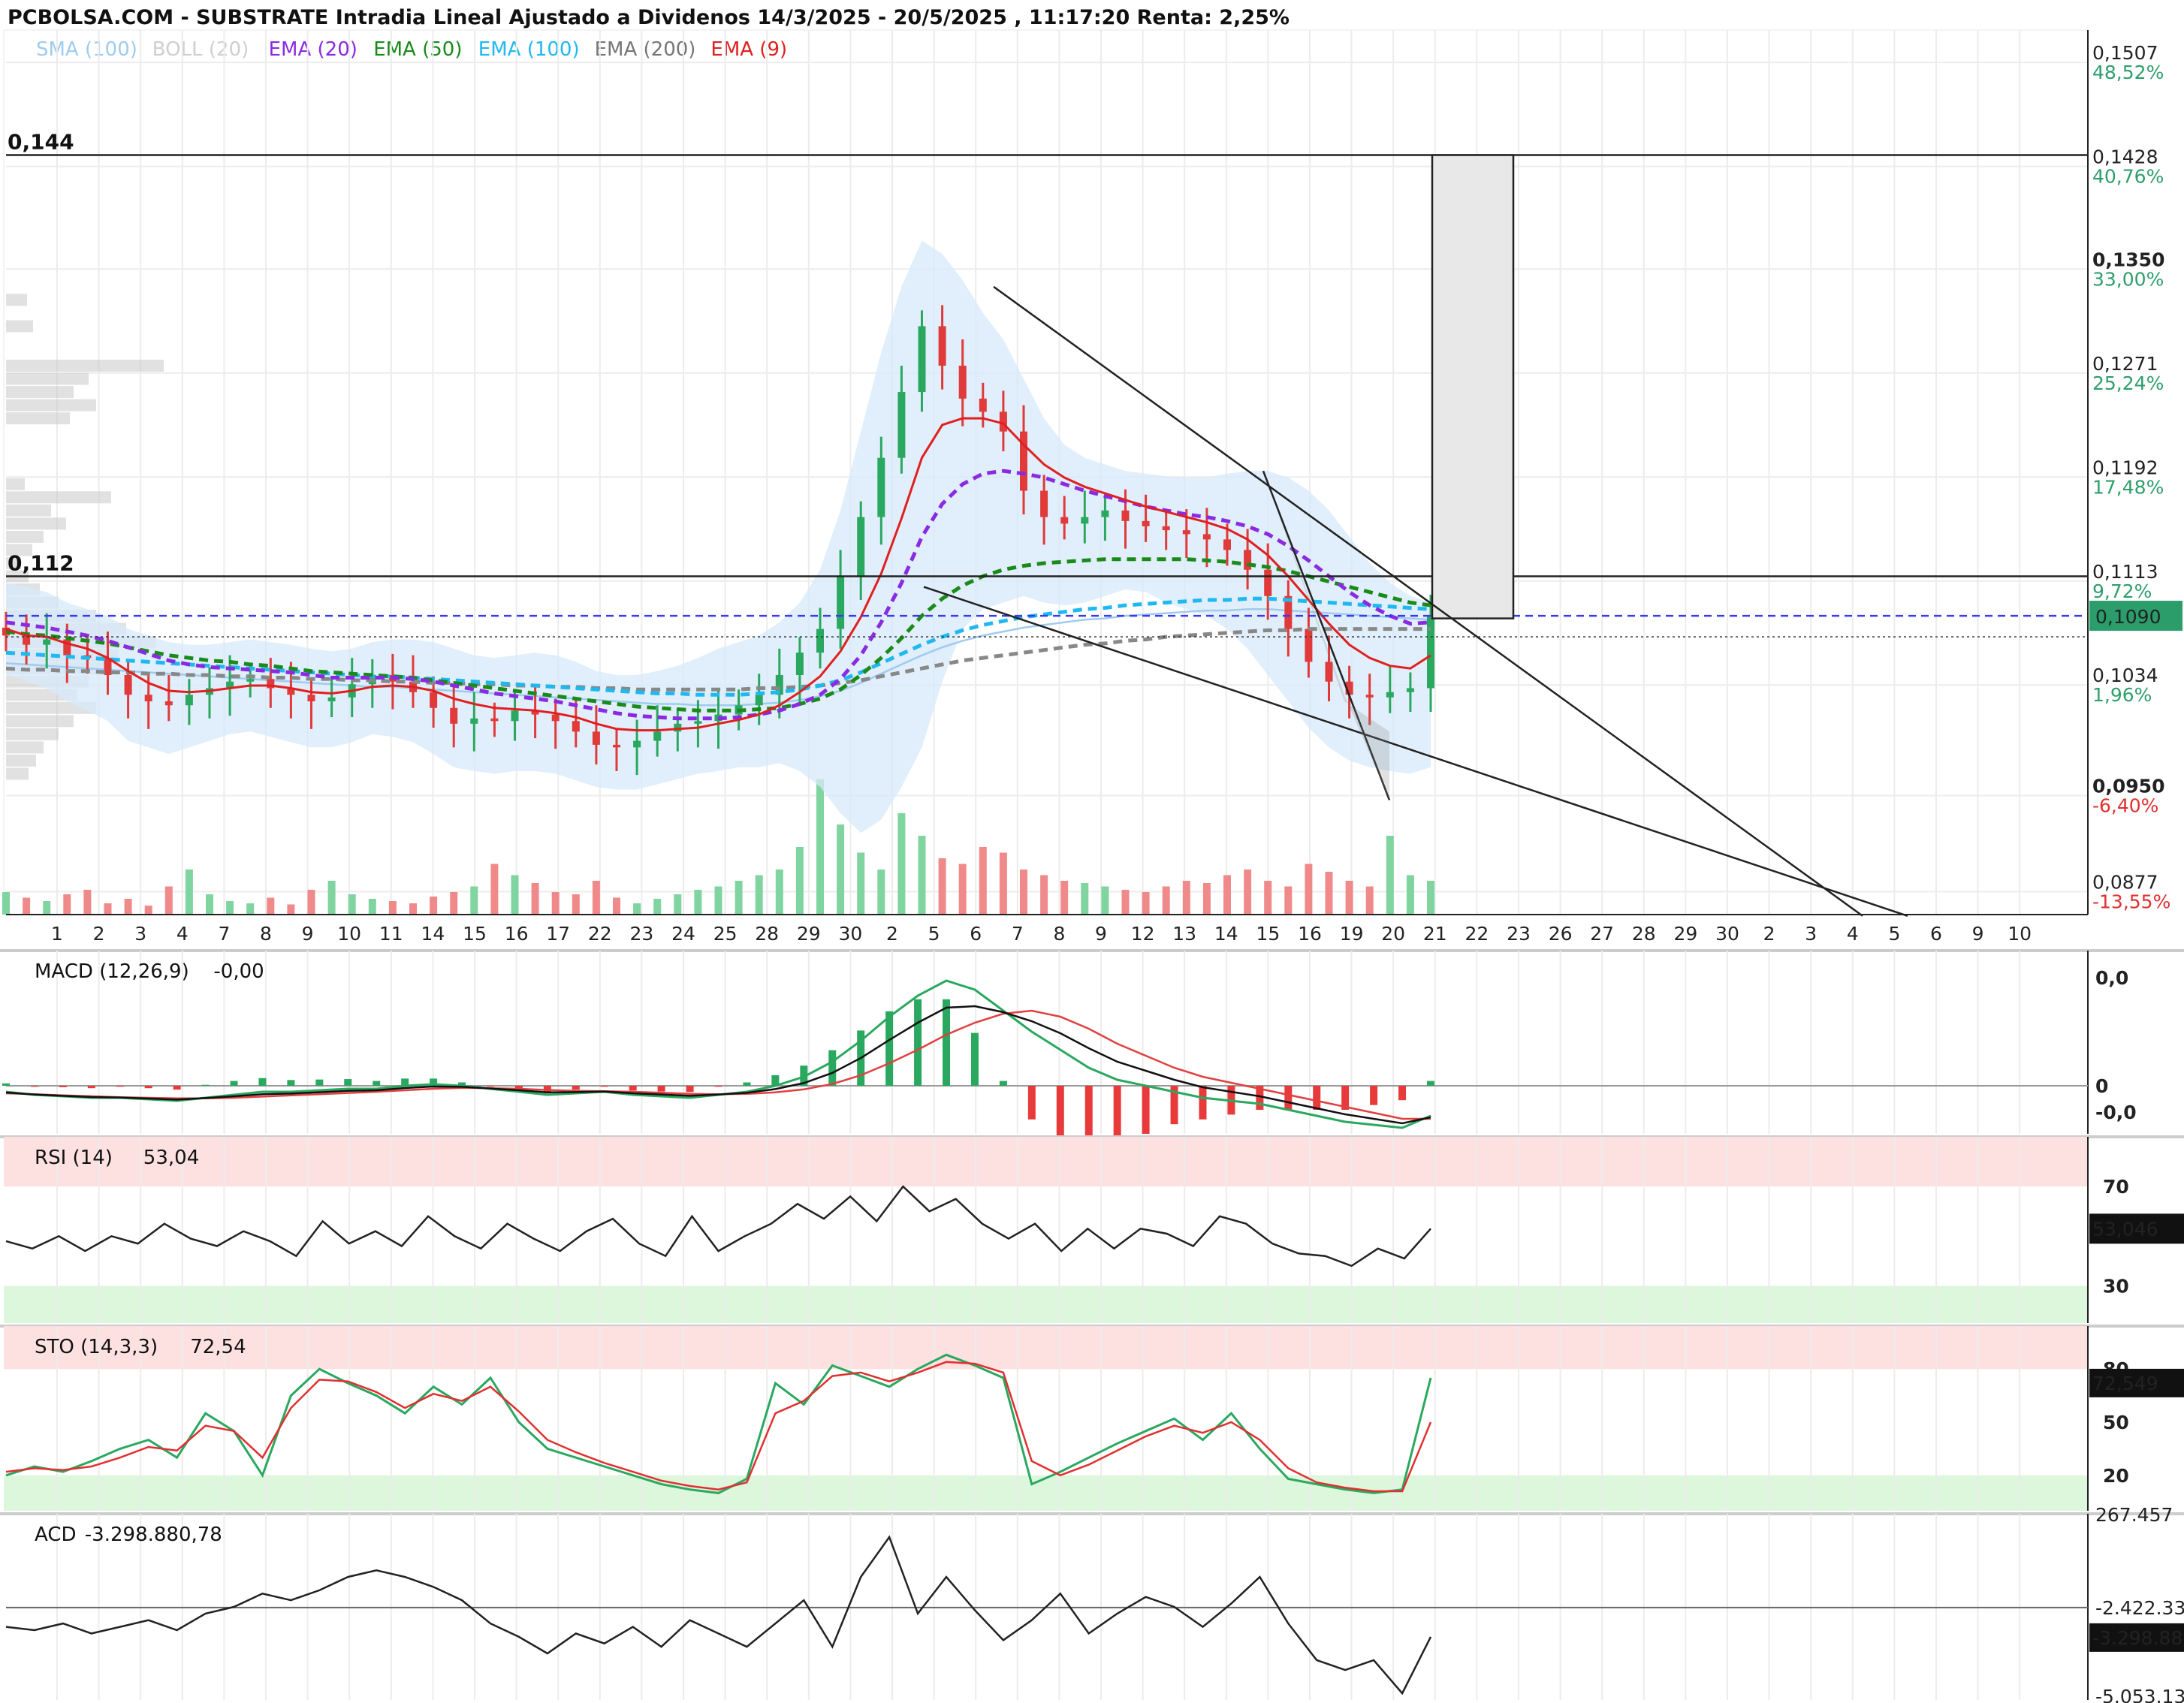  What do you see at coordinates (1092, 1049) in the screenshot?
I see `macd-panel: MACD (12,26,9) -0,00 0,0 0 -0,0` at bounding box center [1092, 1049].